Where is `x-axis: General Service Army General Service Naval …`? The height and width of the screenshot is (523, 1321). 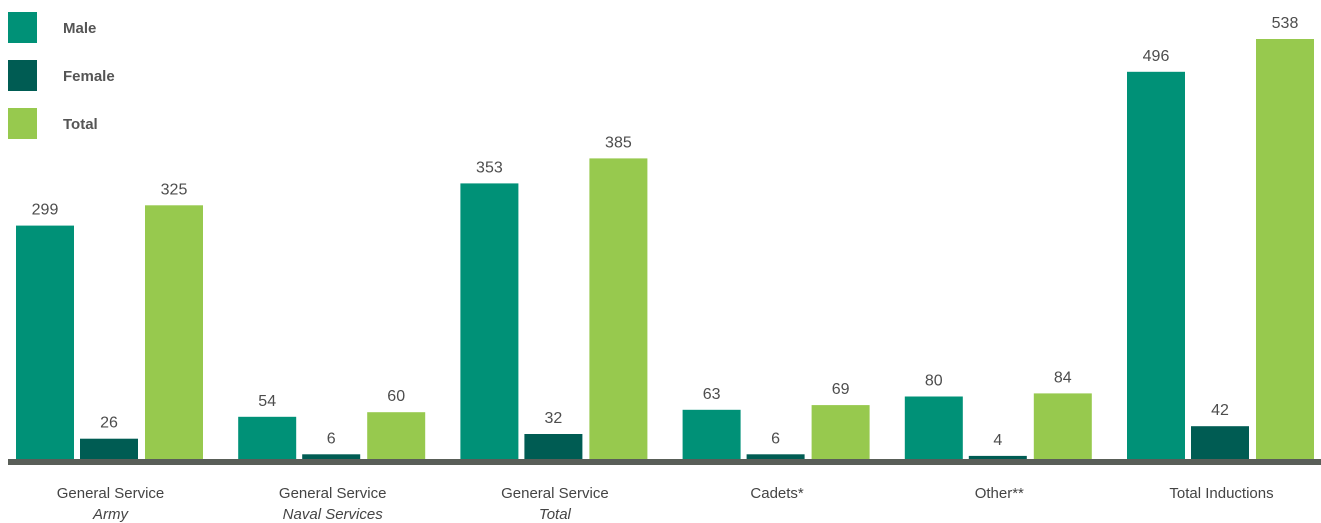 x-axis: General Service Army General Service Naval … is located at coordinates (664, 491).